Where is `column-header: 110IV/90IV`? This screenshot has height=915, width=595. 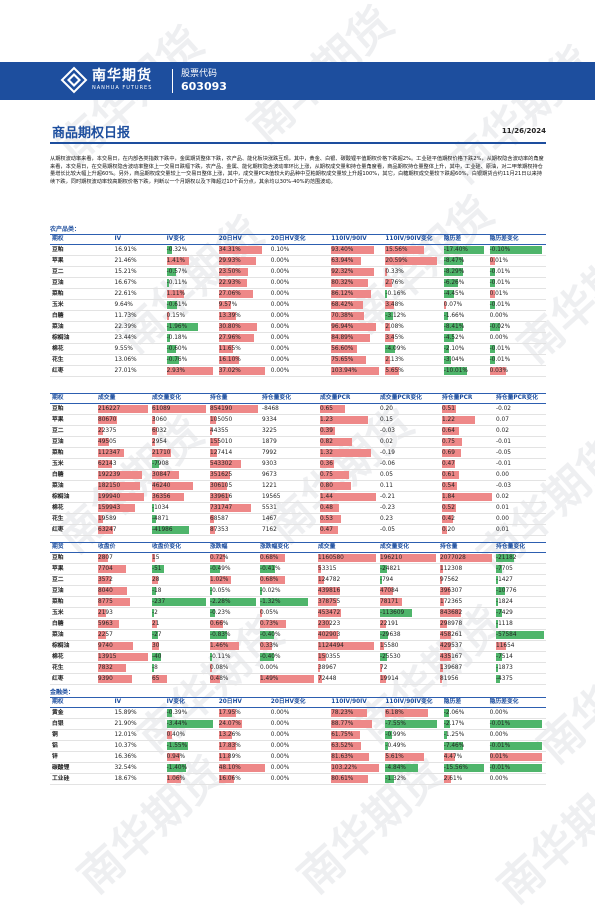 column-header: 110IV/90IV is located at coordinates (356, 702).